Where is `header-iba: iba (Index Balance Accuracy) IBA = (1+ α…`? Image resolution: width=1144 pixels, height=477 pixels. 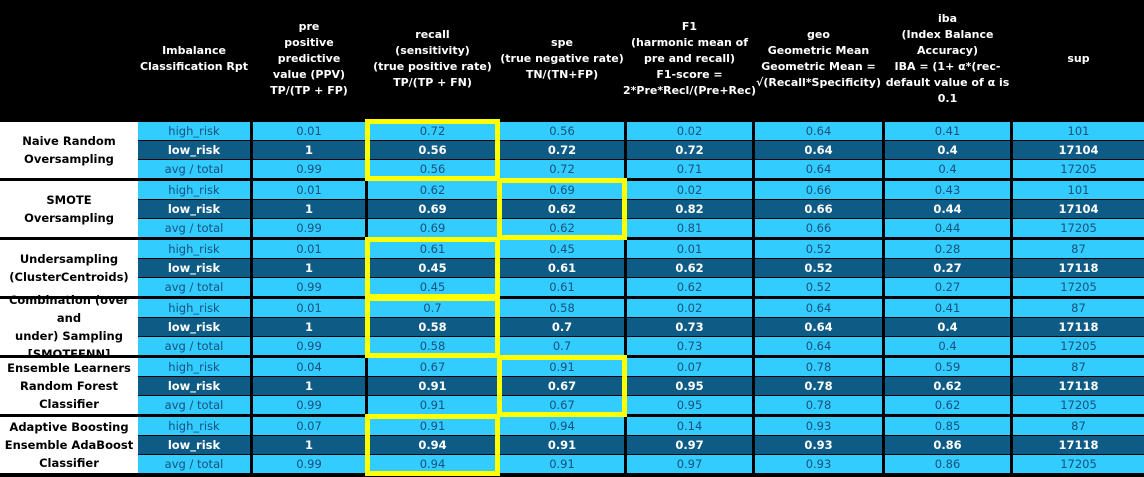
header-iba: iba (Index Balance Accuracy) IBA = (1+ α… is located at coordinates (947, 58).